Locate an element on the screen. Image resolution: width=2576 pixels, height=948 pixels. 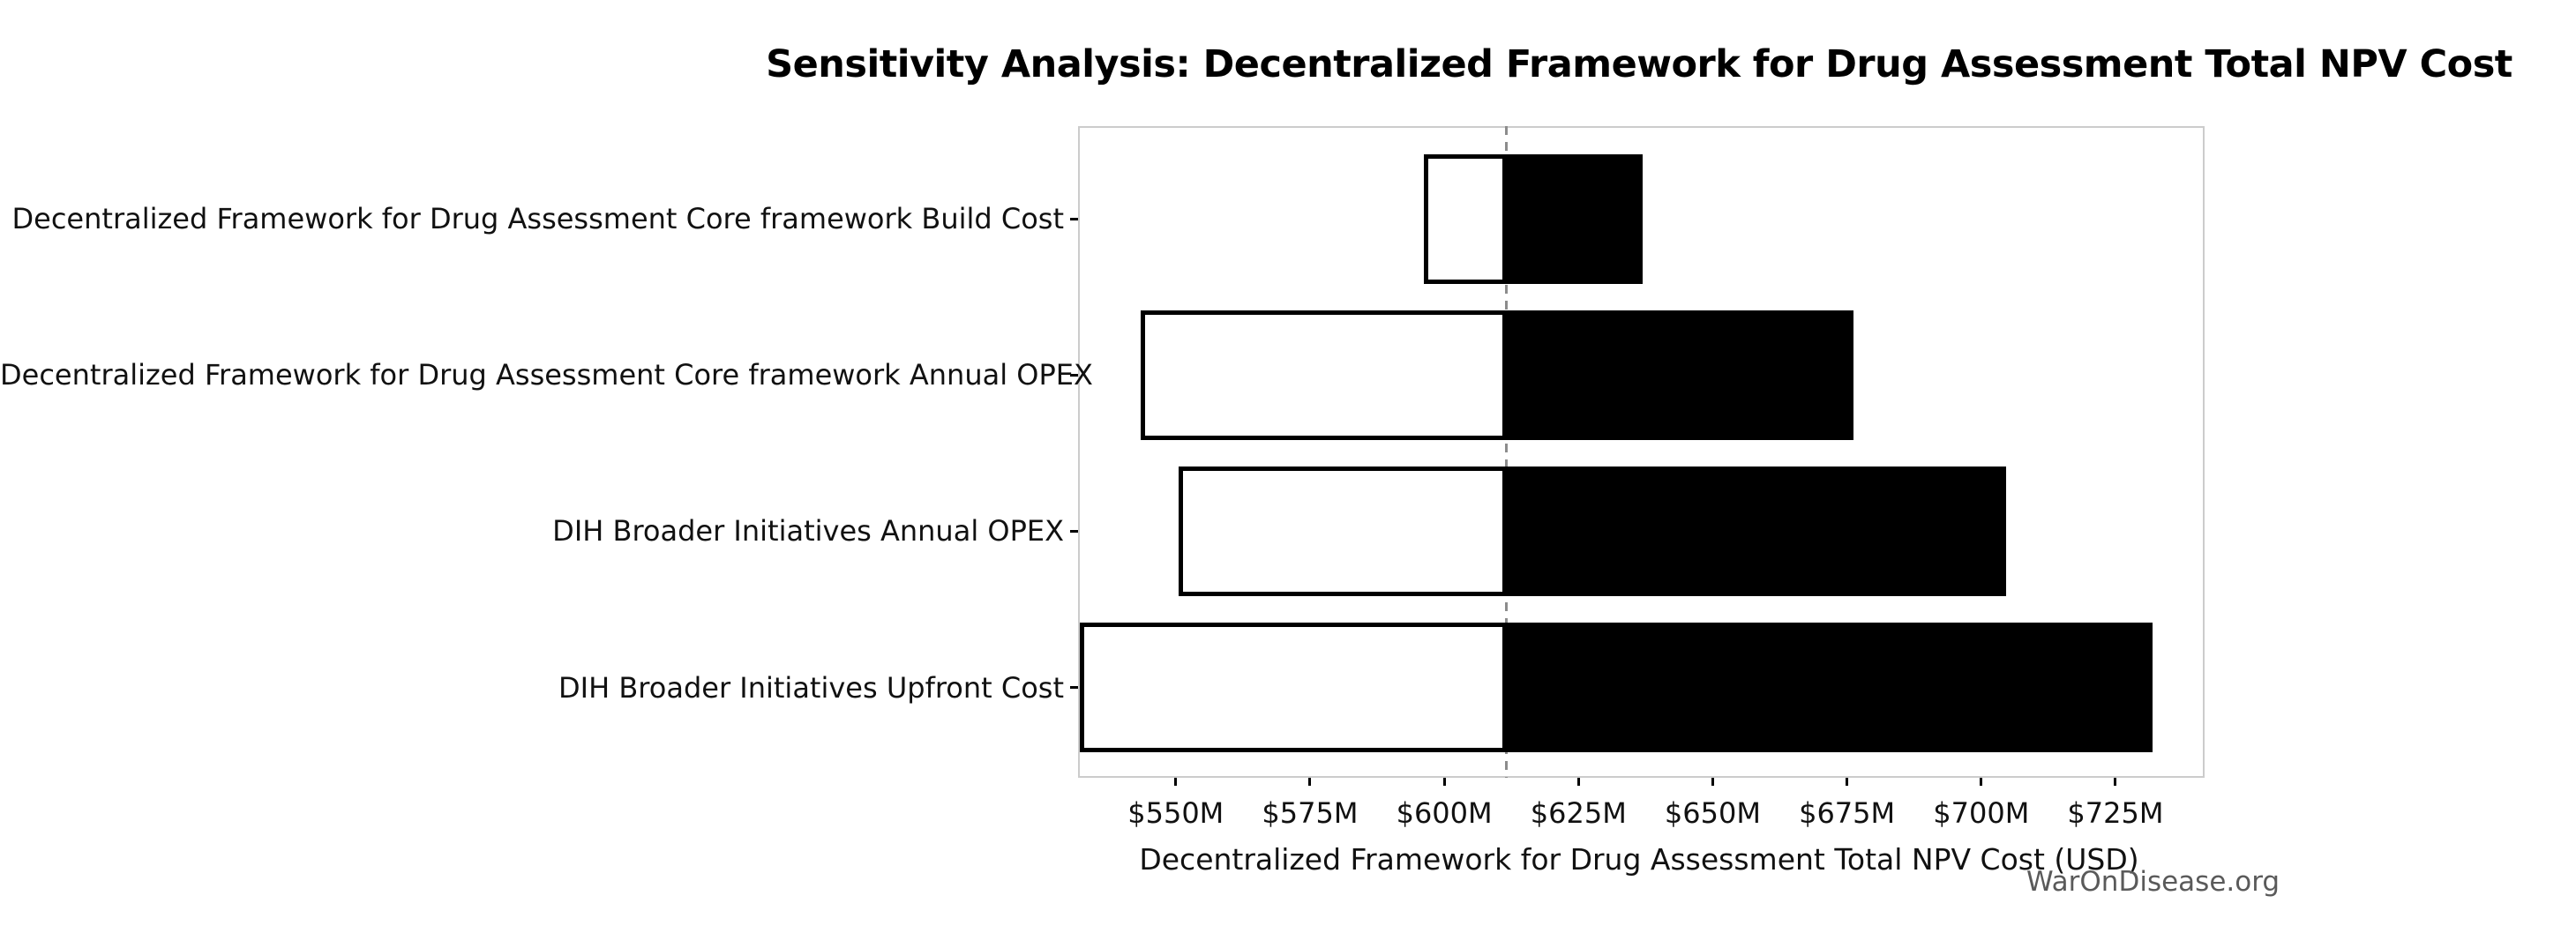
x-axis-tick-label: $700M is located at coordinates (1982, 813).